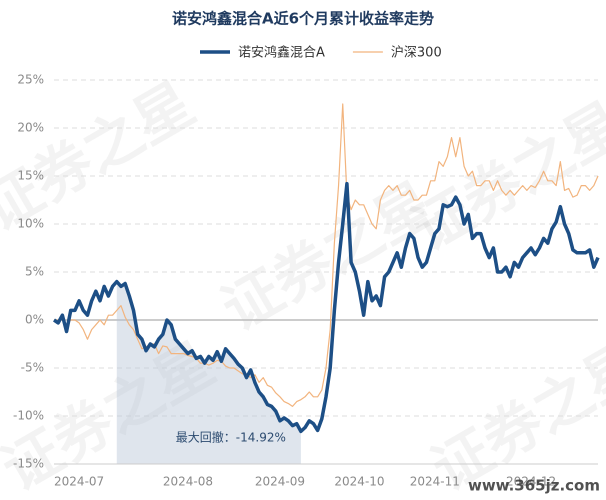 The image size is (606, 500). I want to click on y-tick-label: -15%, so click(28, 464).